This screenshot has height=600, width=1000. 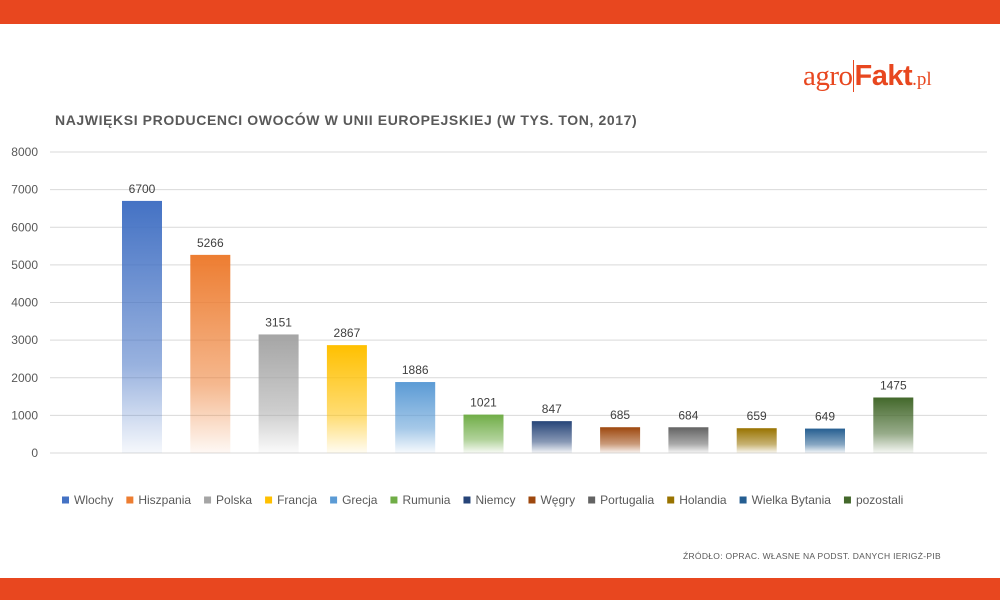 I want to click on data-label: 684, so click(x=688, y=415).